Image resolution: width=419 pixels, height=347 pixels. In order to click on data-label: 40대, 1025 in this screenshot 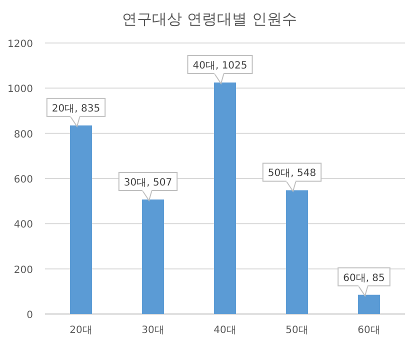, I will do `click(220, 66)`.